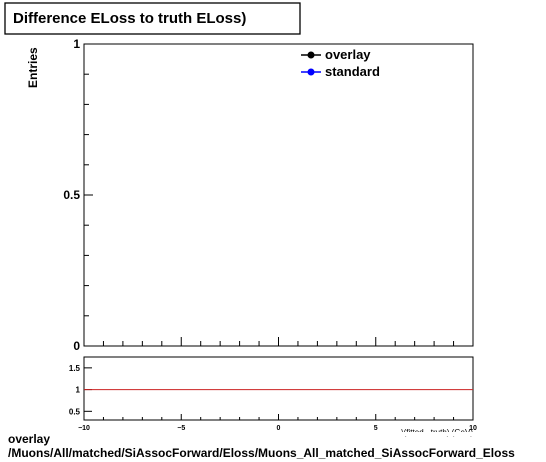 The height and width of the screenshot is (462, 546). Describe the element at coordinates (352, 71) in the screenshot. I see `legend-standard-label: standard` at that location.